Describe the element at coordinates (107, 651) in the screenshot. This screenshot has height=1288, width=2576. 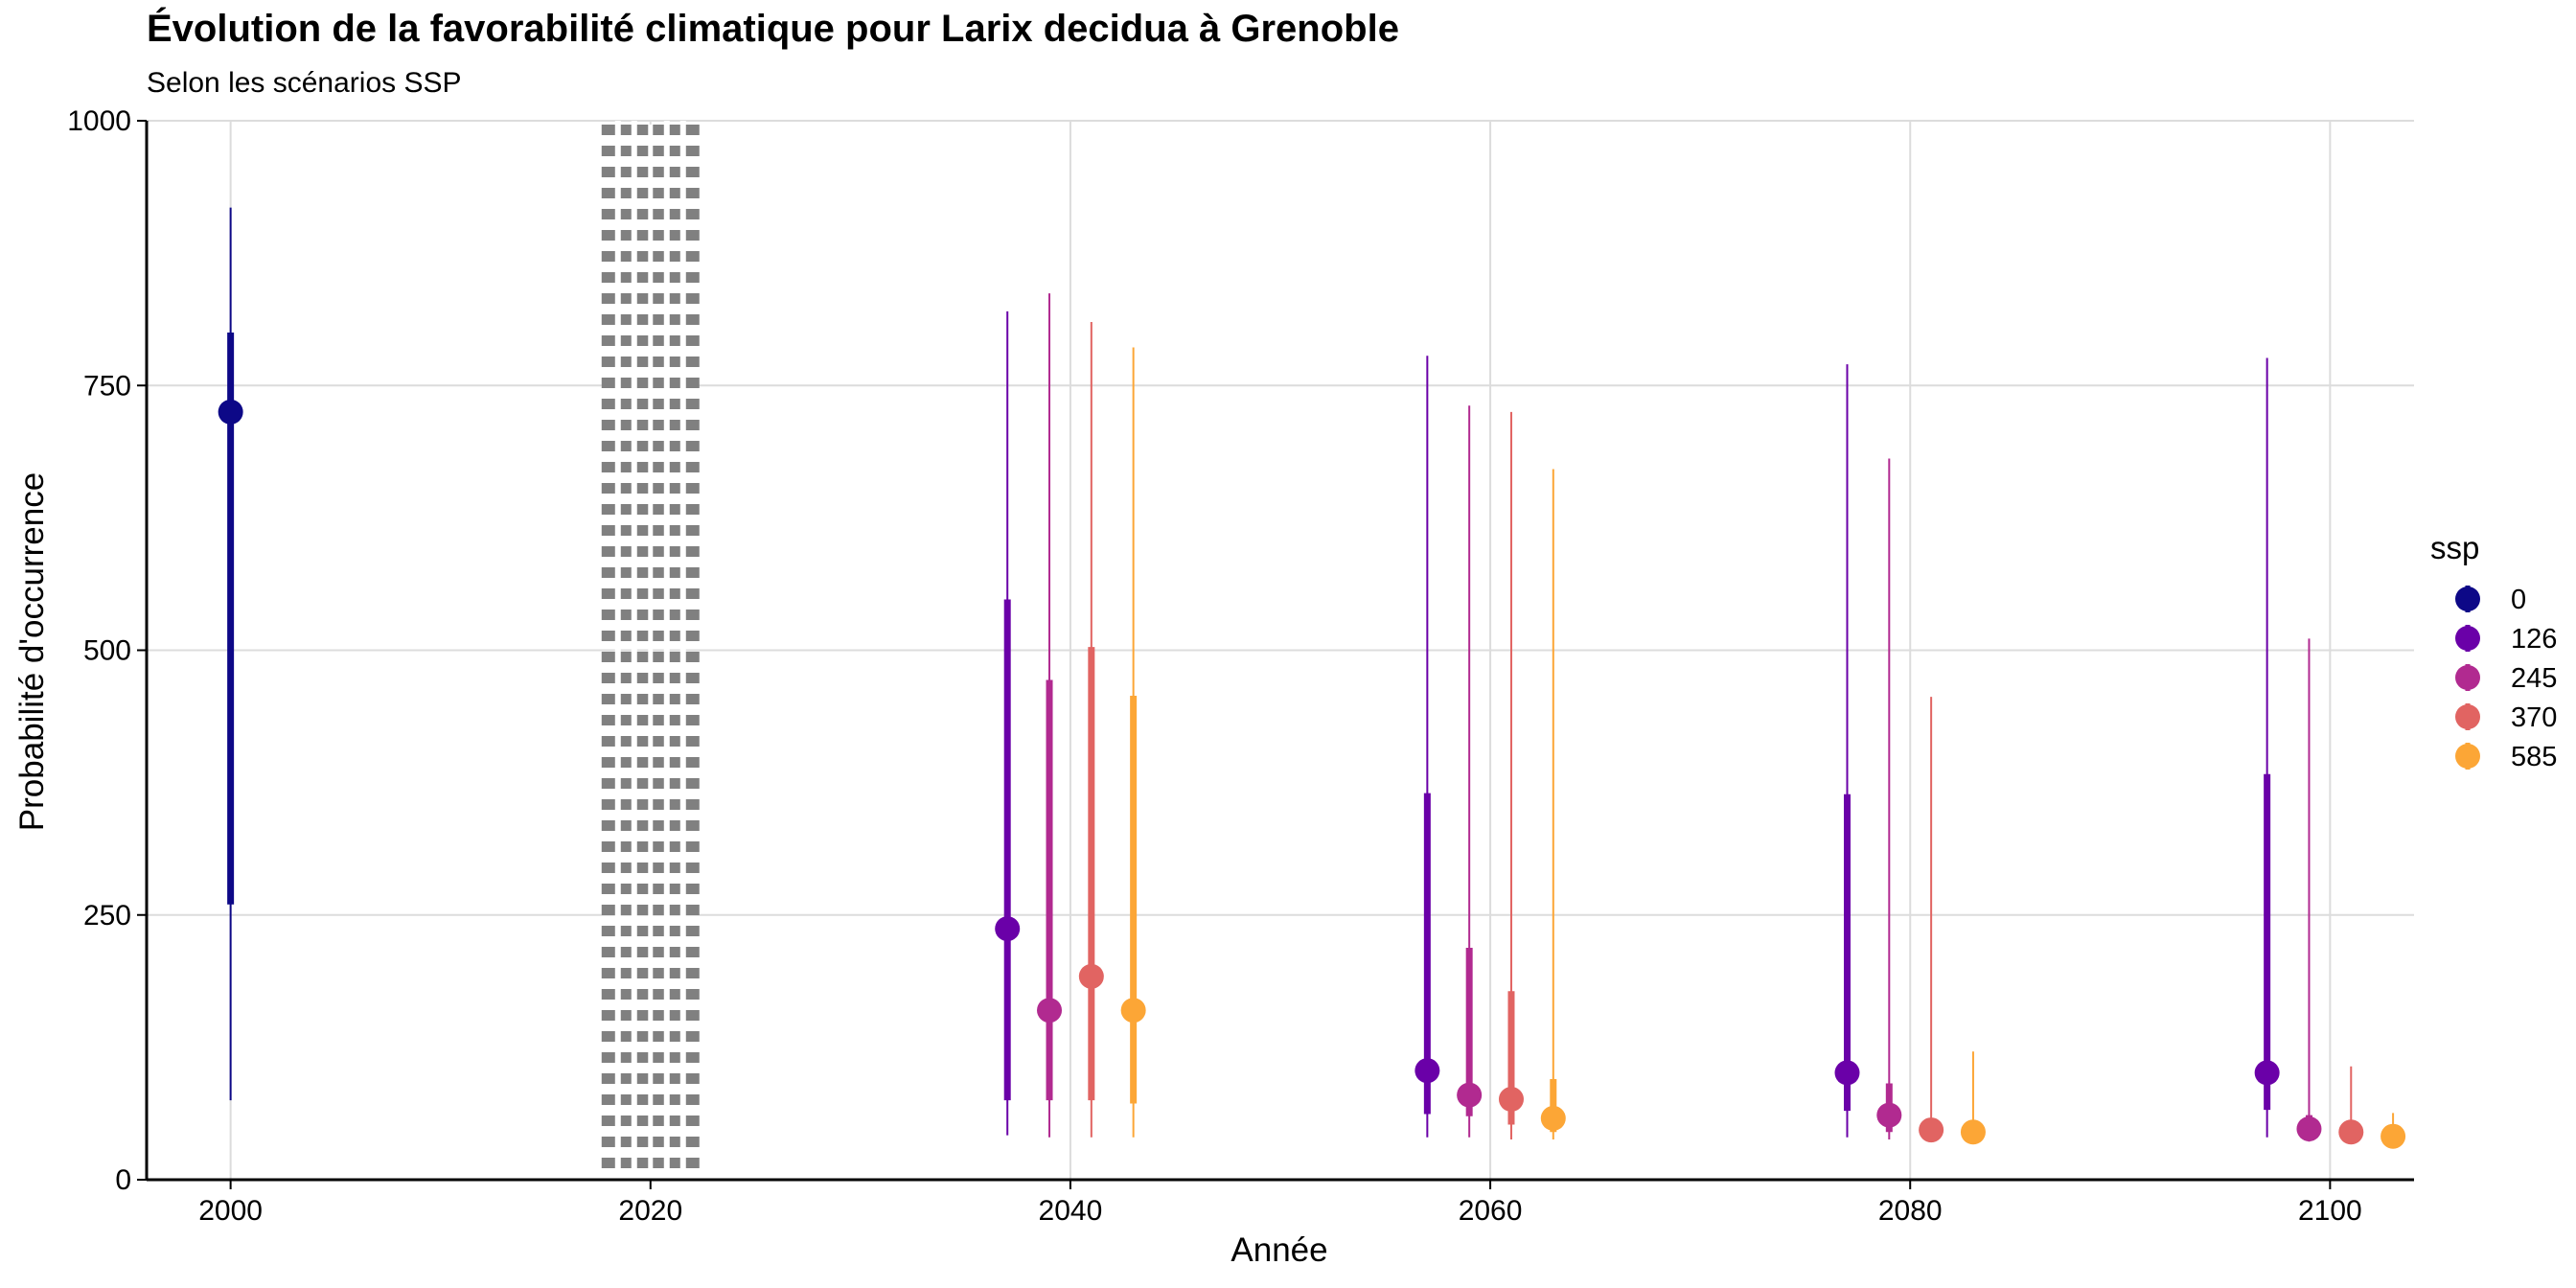
I see `y-tick-label-500: 500` at that location.